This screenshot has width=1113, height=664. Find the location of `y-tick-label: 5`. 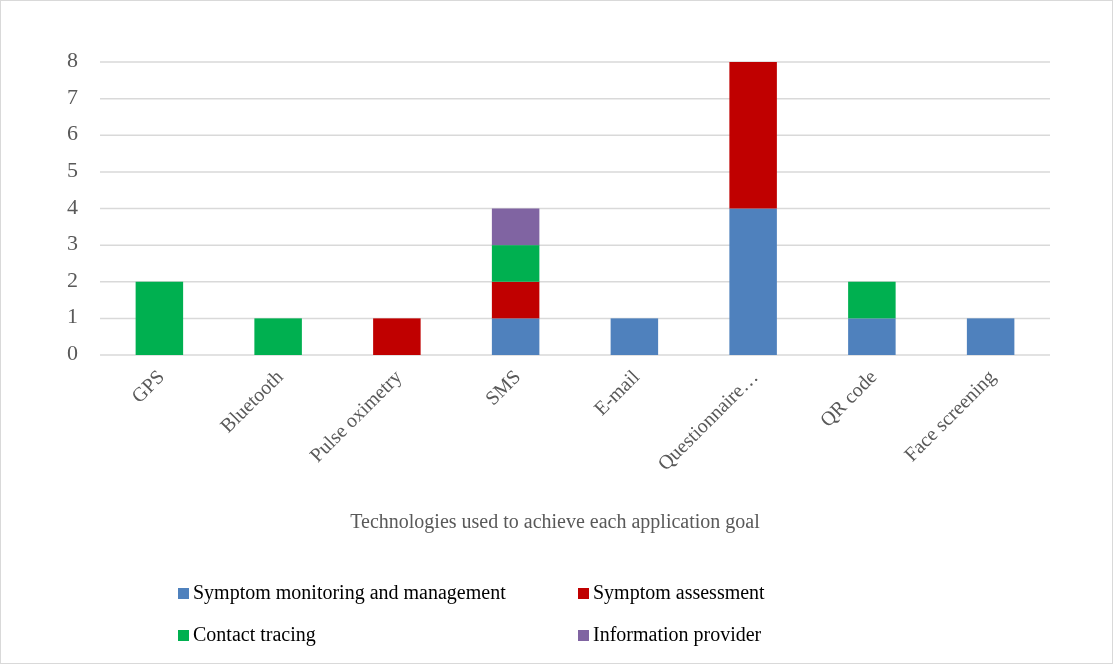

y-tick-label: 5 is located at coordinates (72, 169).